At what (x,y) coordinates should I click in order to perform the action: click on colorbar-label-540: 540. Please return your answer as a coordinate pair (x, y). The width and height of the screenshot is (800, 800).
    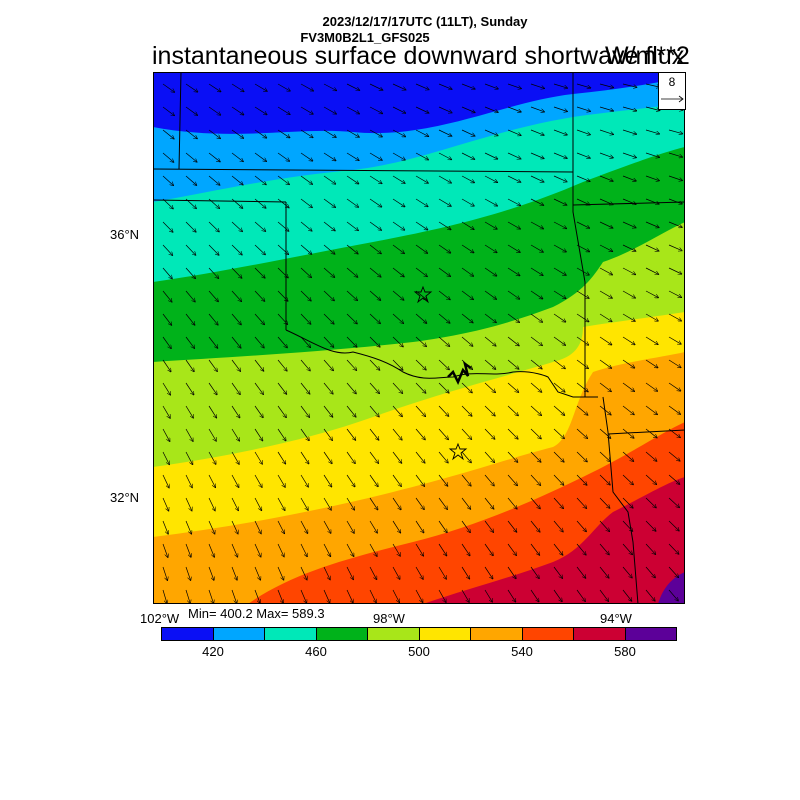
    Looking at the image, I should click on (522, 651).